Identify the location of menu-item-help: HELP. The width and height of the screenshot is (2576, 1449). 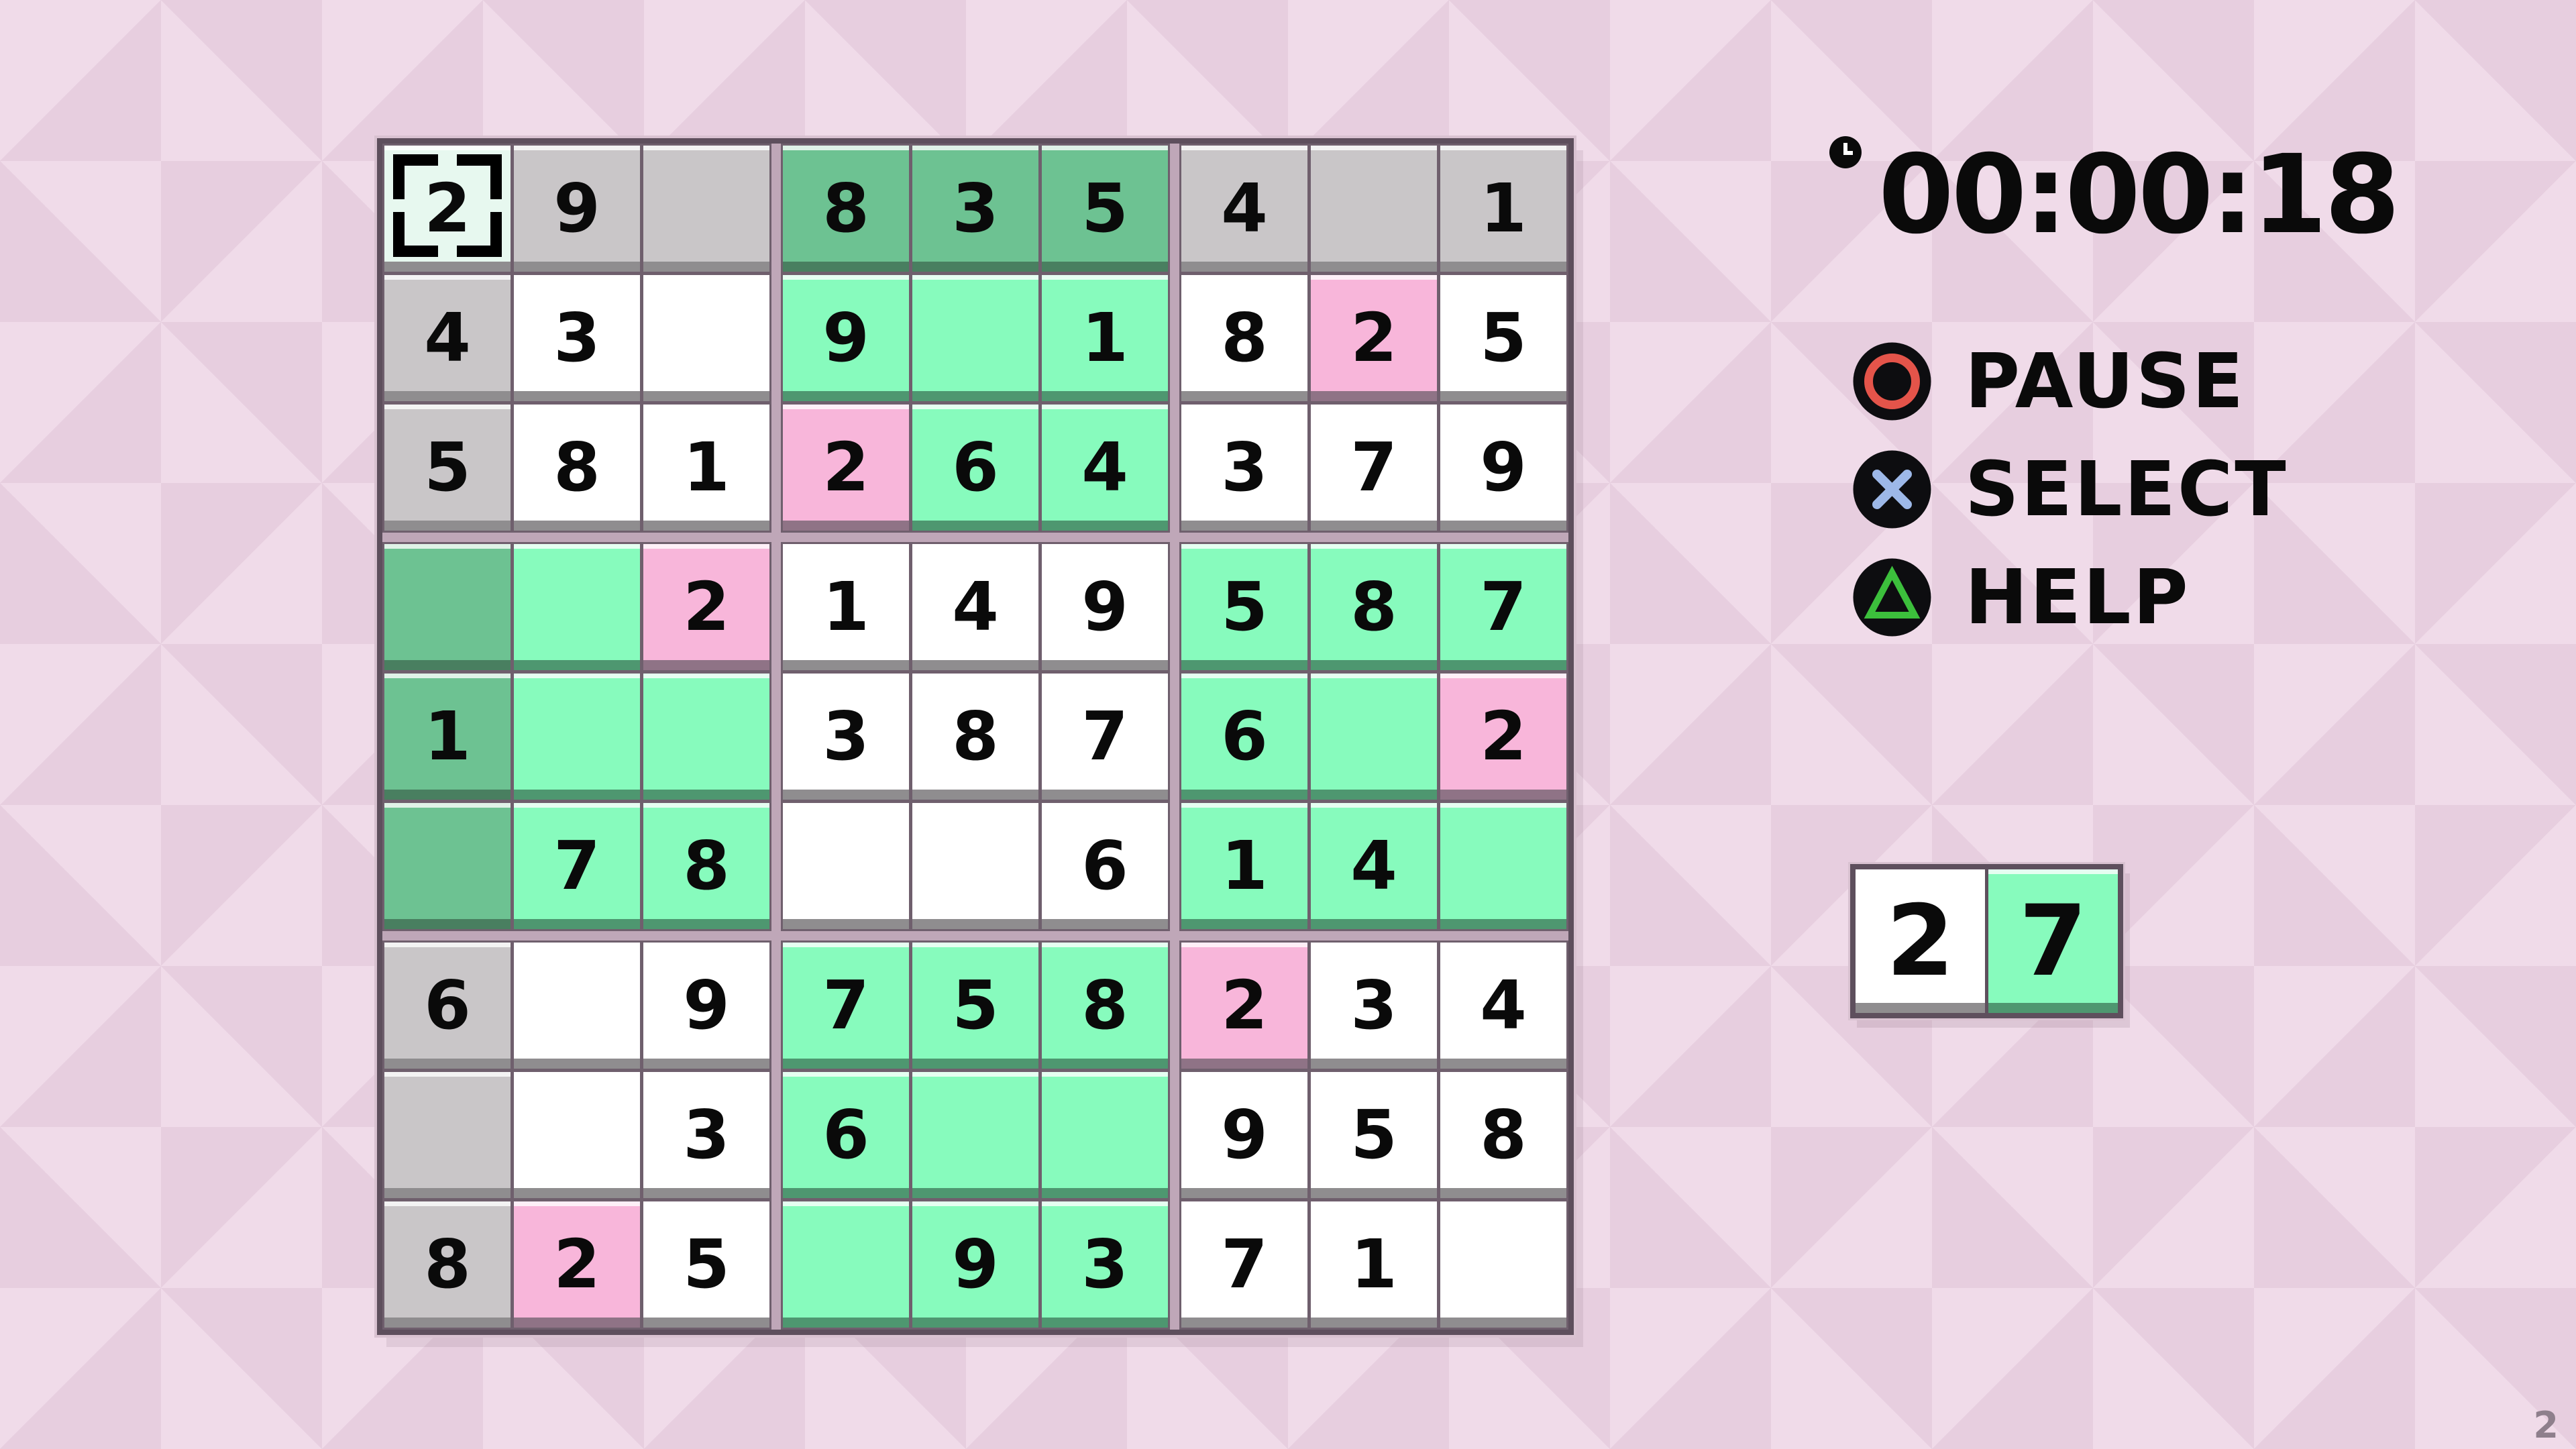
(2069, 597).